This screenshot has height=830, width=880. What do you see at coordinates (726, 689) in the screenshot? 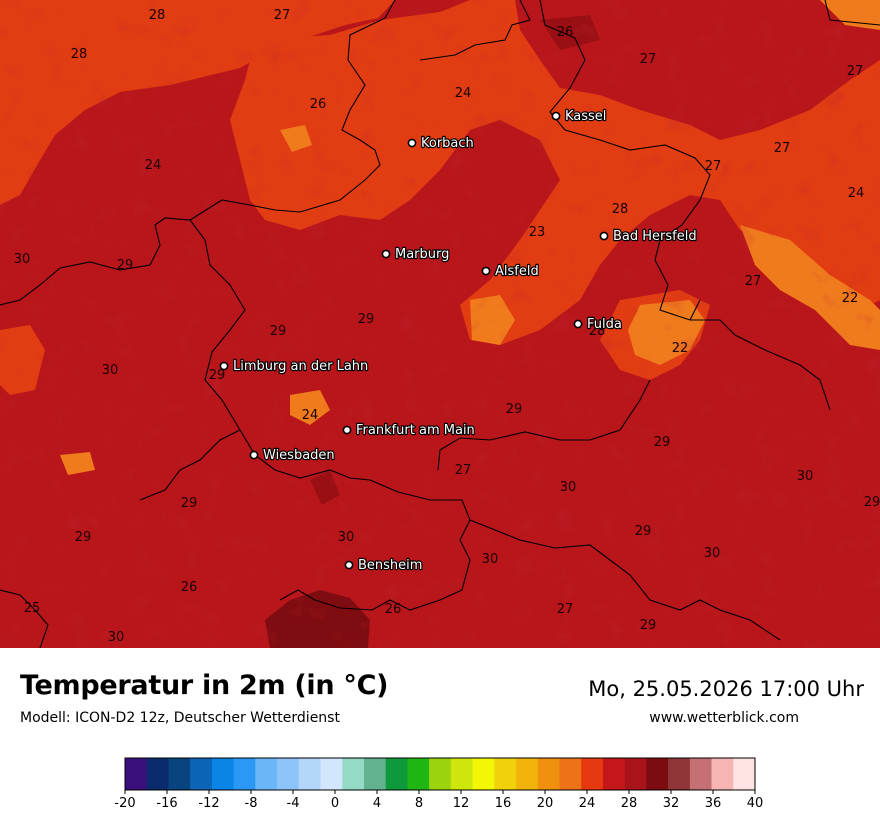
I see `forecast-datetime: Mo, 25.05.2026 17:00 Uhr` at bounding box center [726, 689].